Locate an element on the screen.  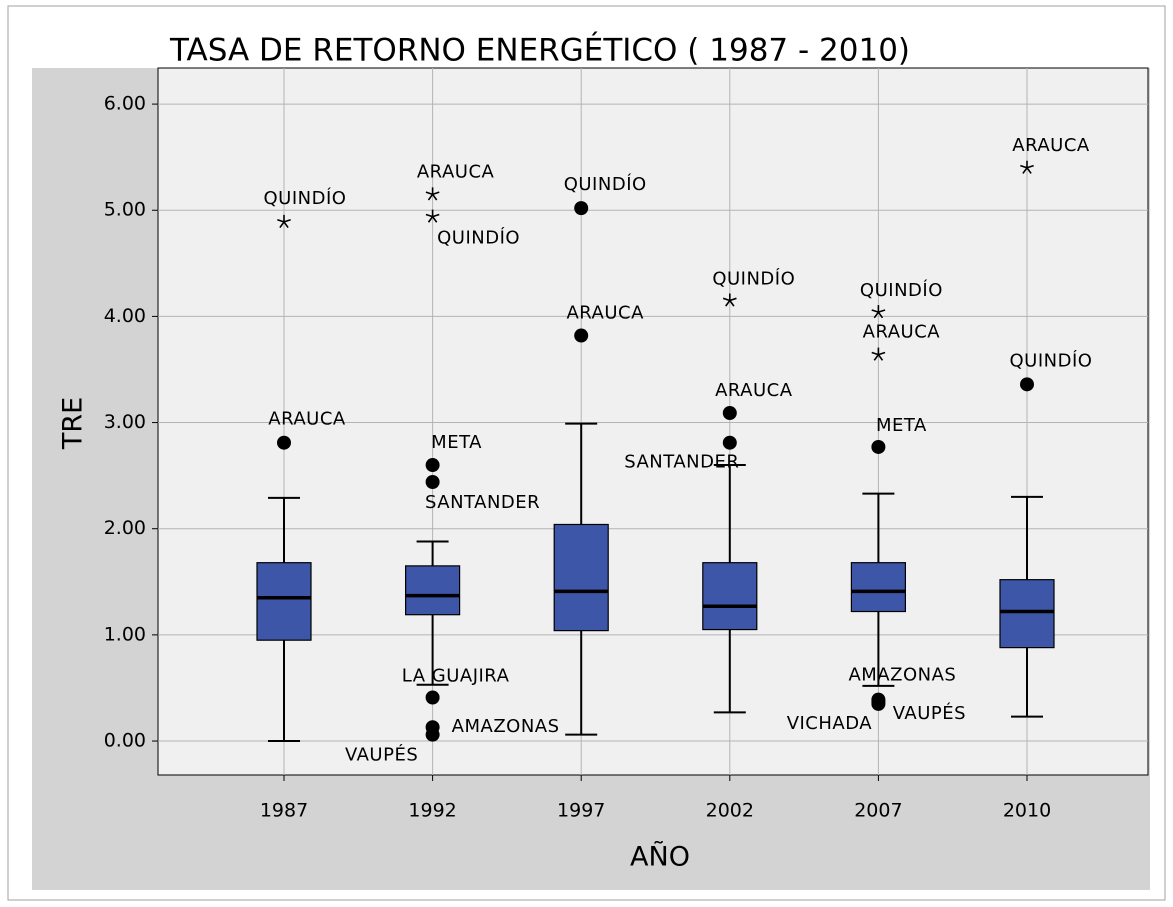
x-tick-label: 2010 is located at coordinates (1027, 811).